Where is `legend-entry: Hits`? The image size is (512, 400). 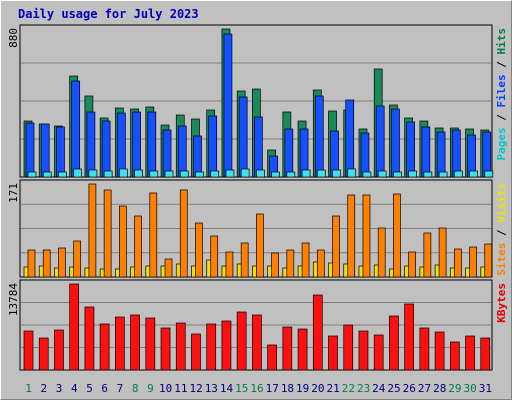
legend-entry: Hits is located at coordinates (501, 41).